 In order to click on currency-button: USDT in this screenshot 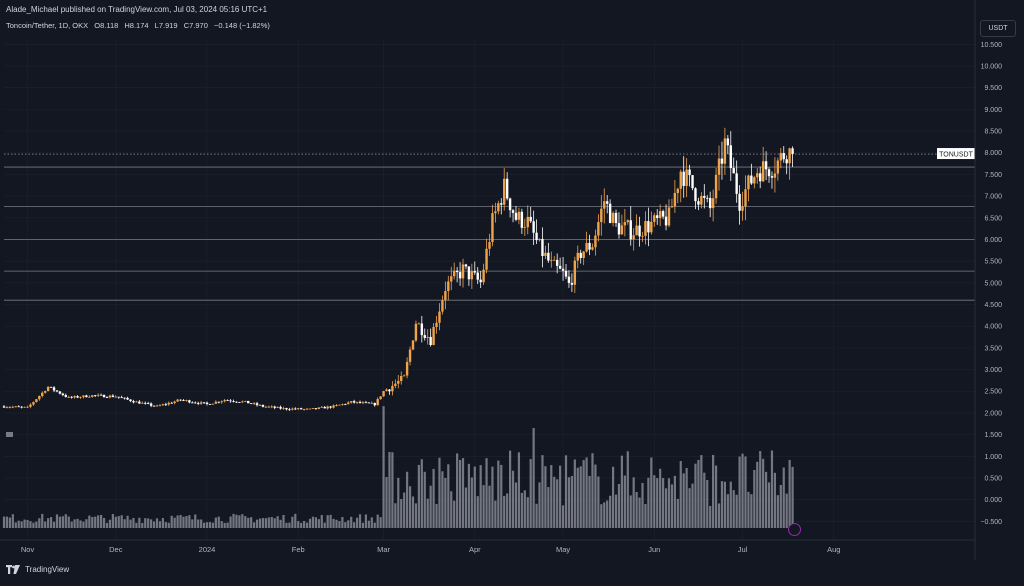, I will do `click(998, 28)`.